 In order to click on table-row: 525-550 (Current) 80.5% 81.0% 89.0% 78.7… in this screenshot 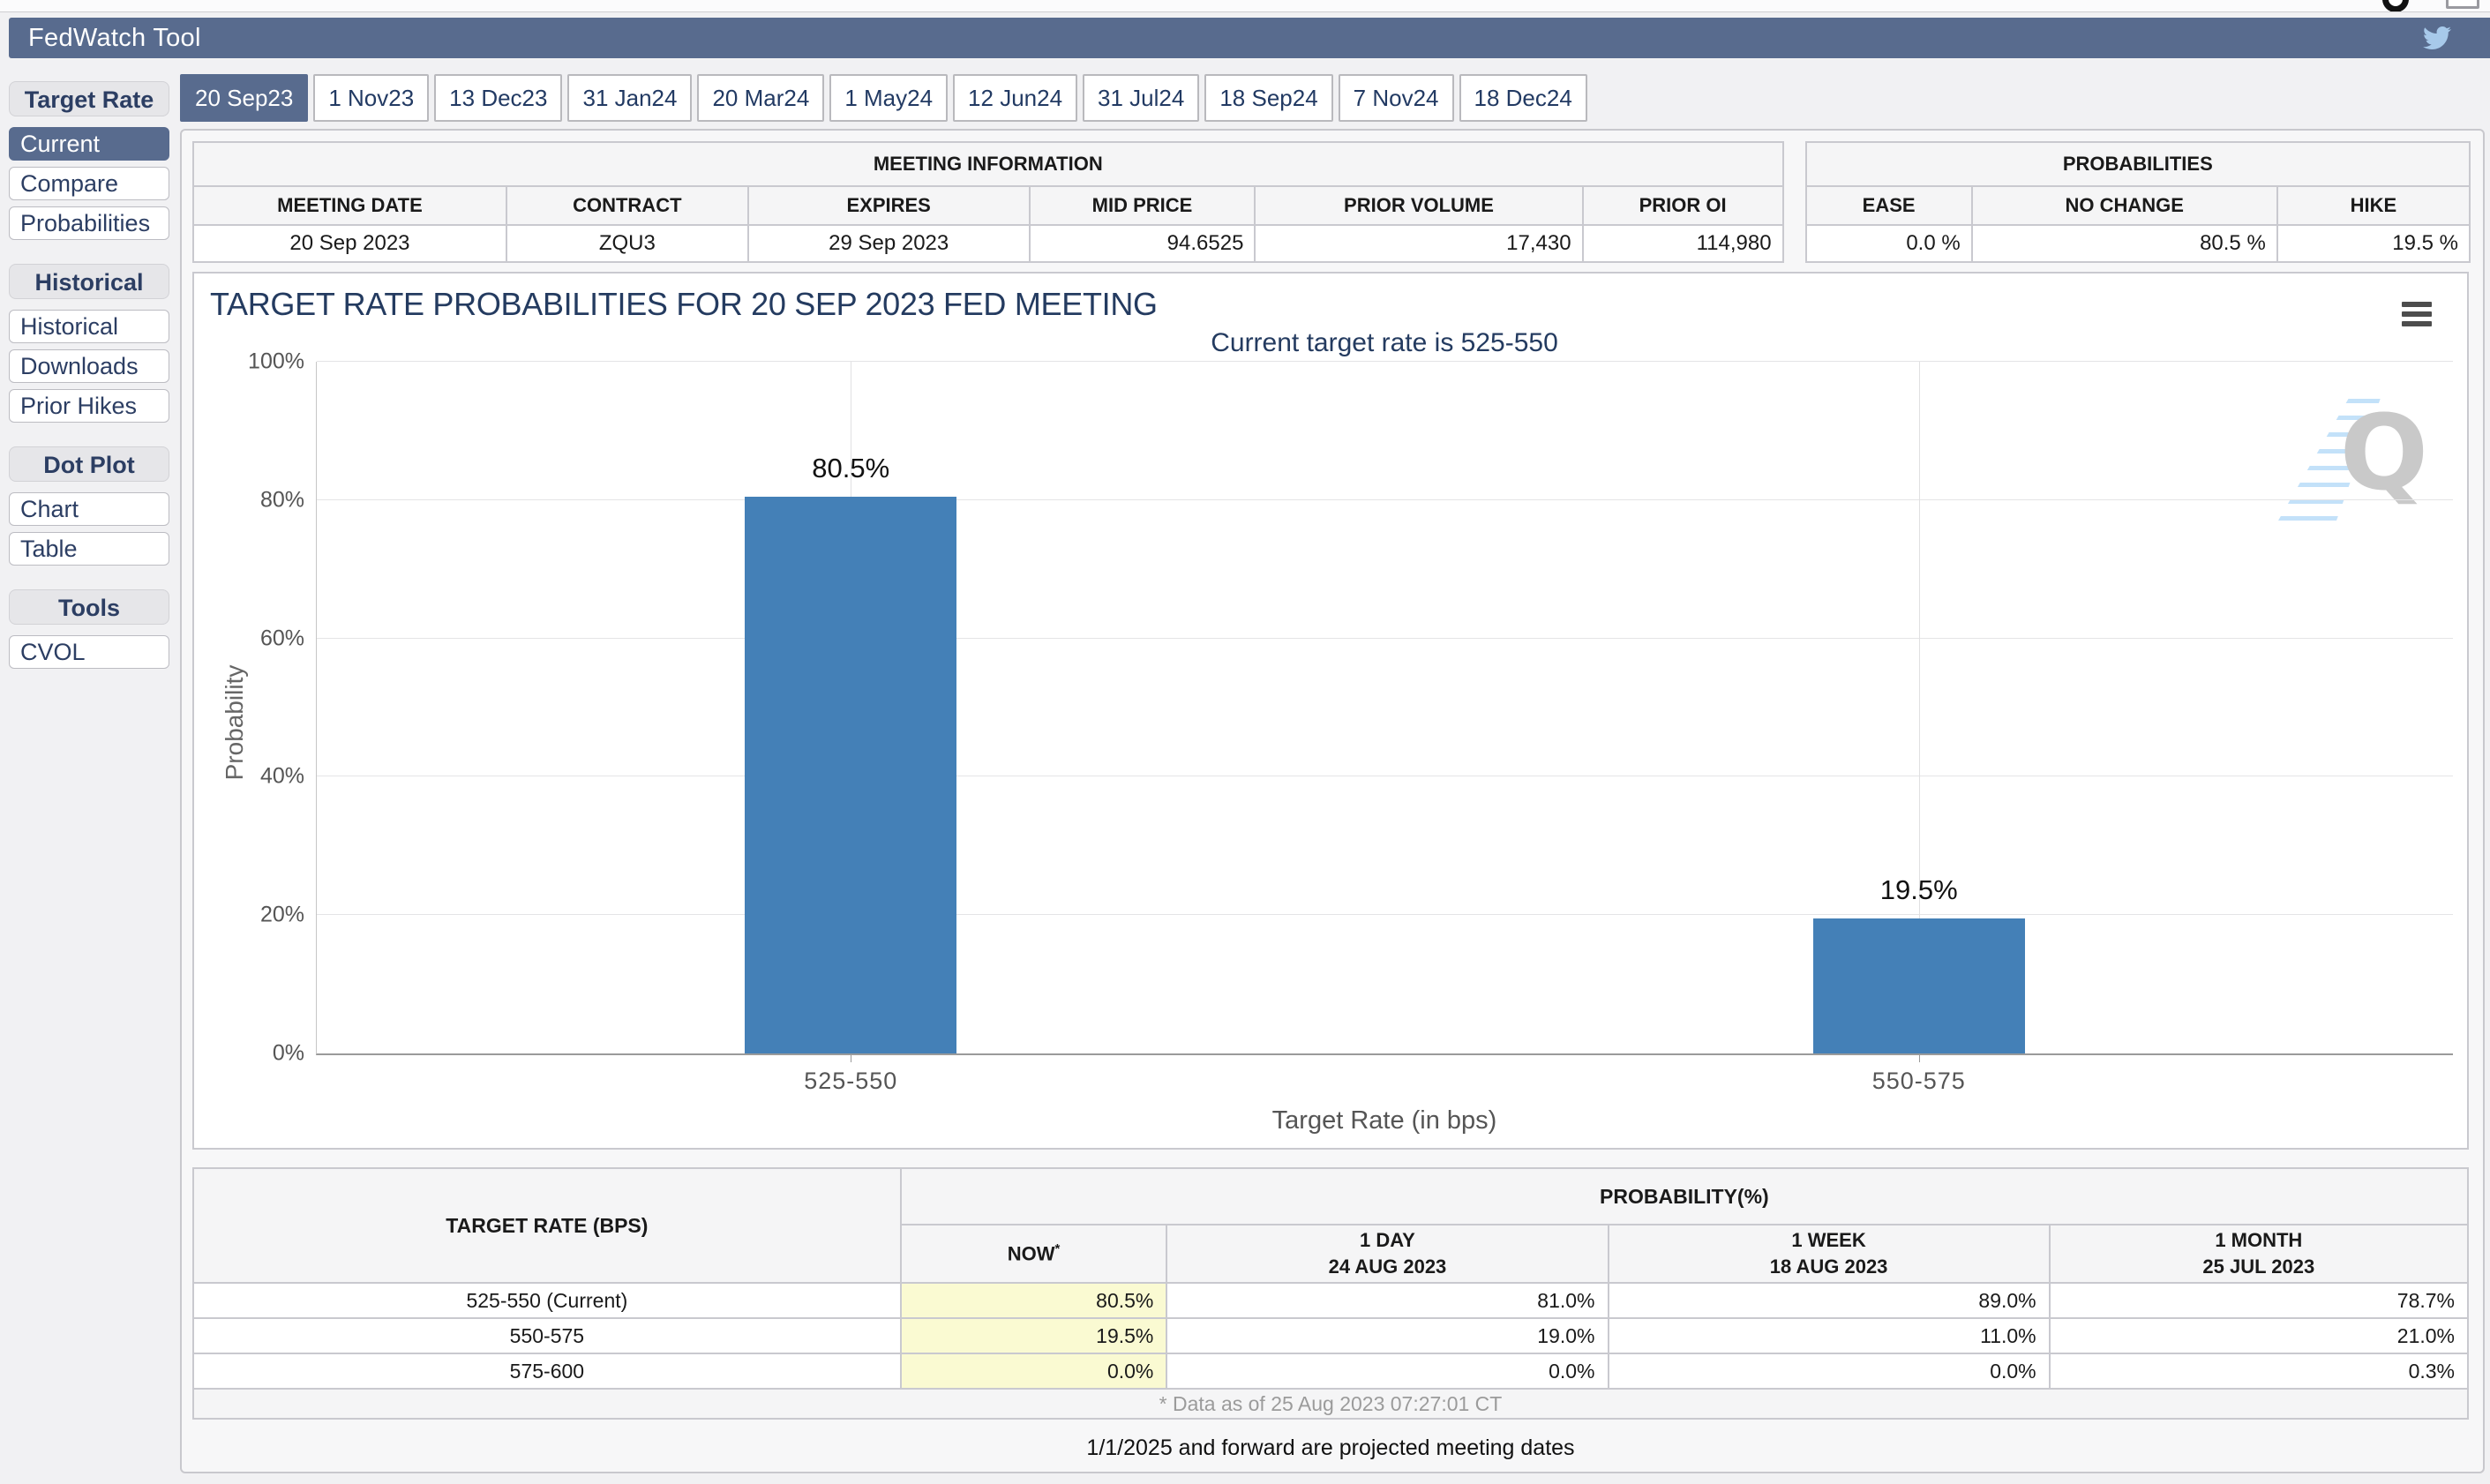, I will do `click(1331, 1300)`.